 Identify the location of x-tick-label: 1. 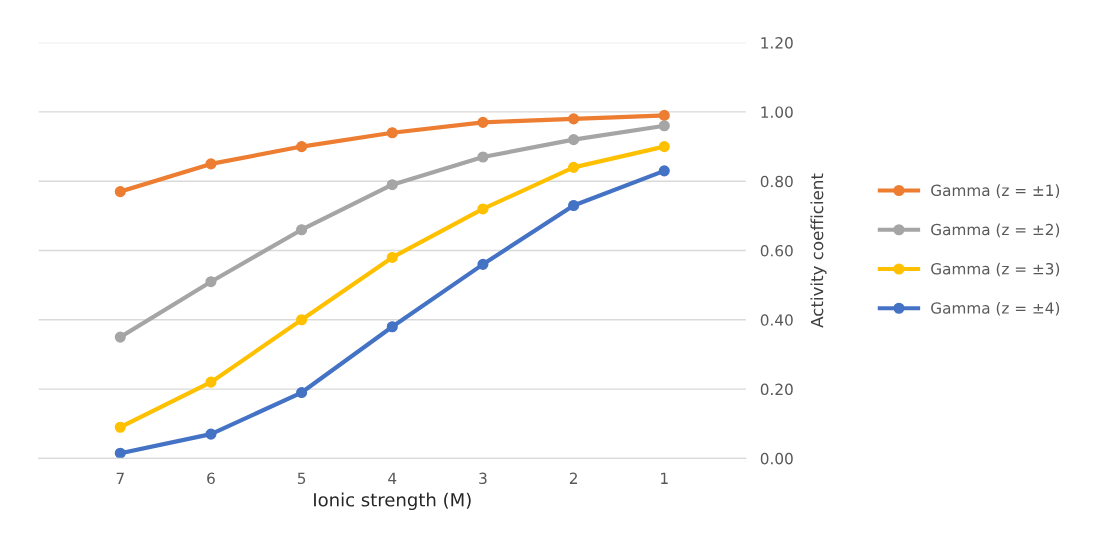
(664, 478).